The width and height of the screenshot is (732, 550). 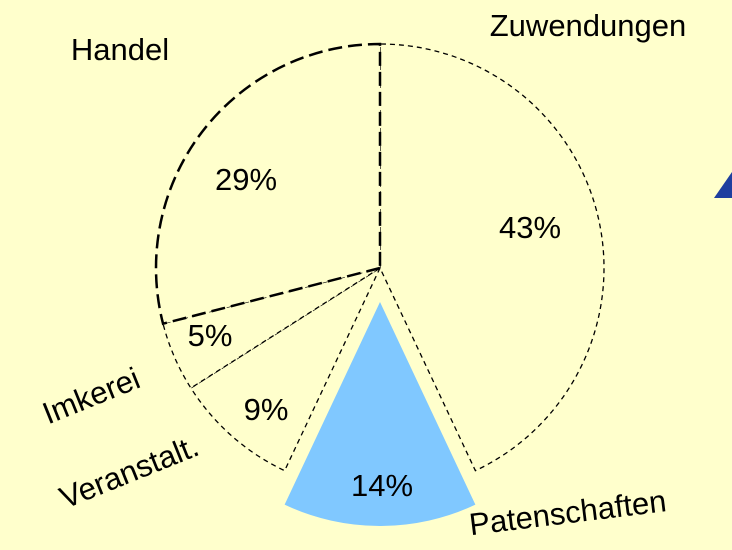 What do you see at coordinates (246, 179) in the screenshot?
I see `value-label: 29%` at bounding box center [246, 179].